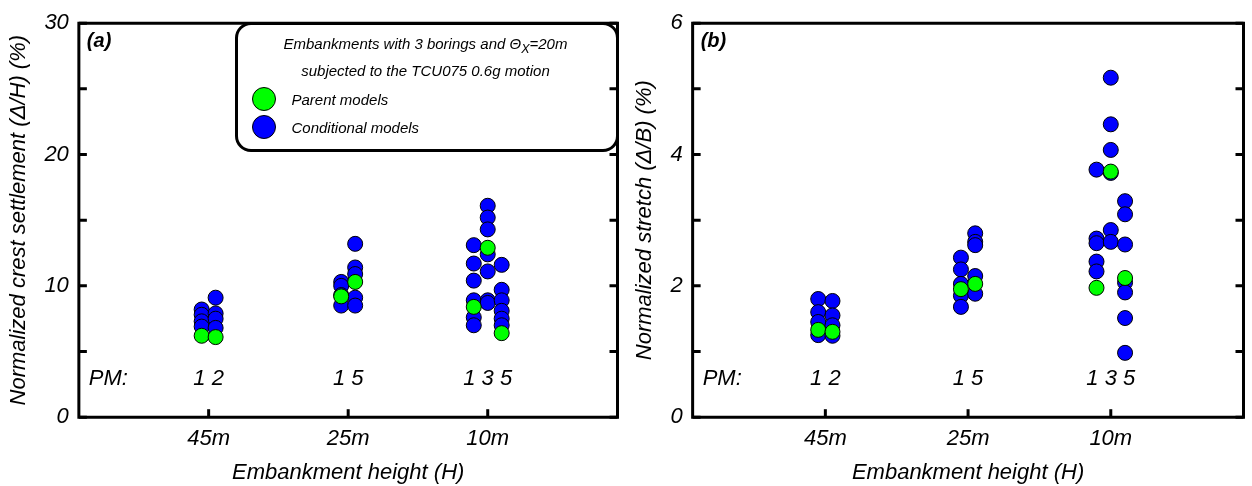  I want to click on y-tick-label: 2, so click(676, 284).